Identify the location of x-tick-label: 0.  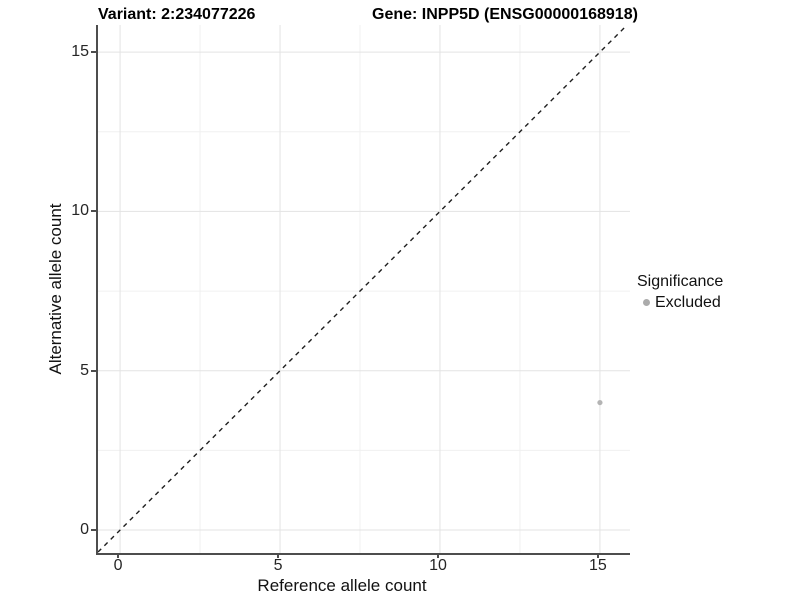
(118, 565).